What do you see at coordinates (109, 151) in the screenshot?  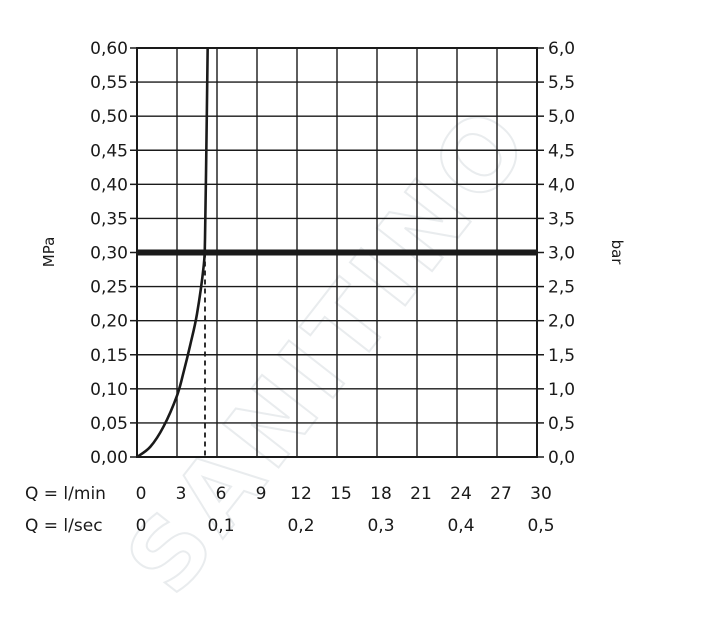 I see `y-tick-label-left: 0,45` at bounding box center [109, 151].